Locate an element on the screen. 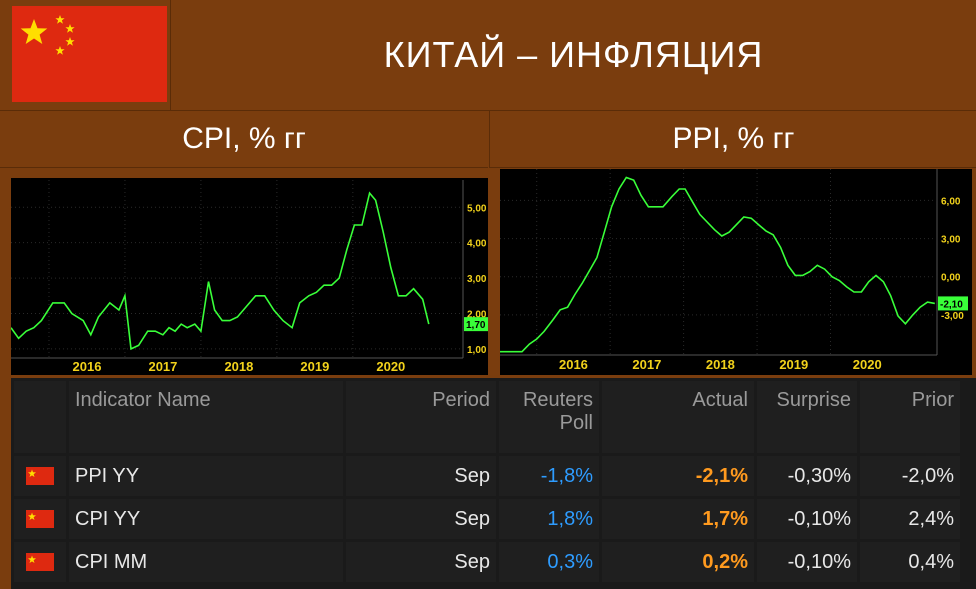  flag-column-header is located at coordinates (40, 417).